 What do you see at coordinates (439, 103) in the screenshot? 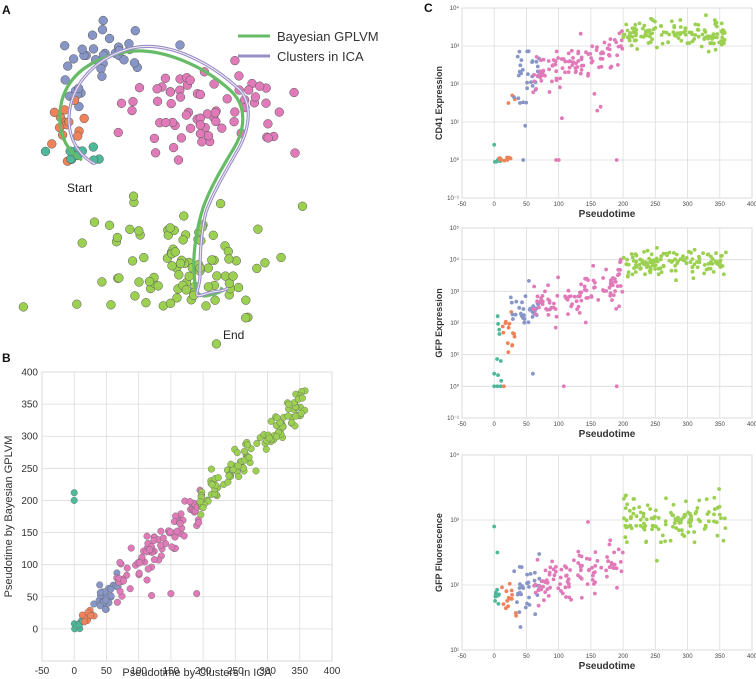
I see `y-axis-label: CD41 Expression` at bounding box center [439, 103].